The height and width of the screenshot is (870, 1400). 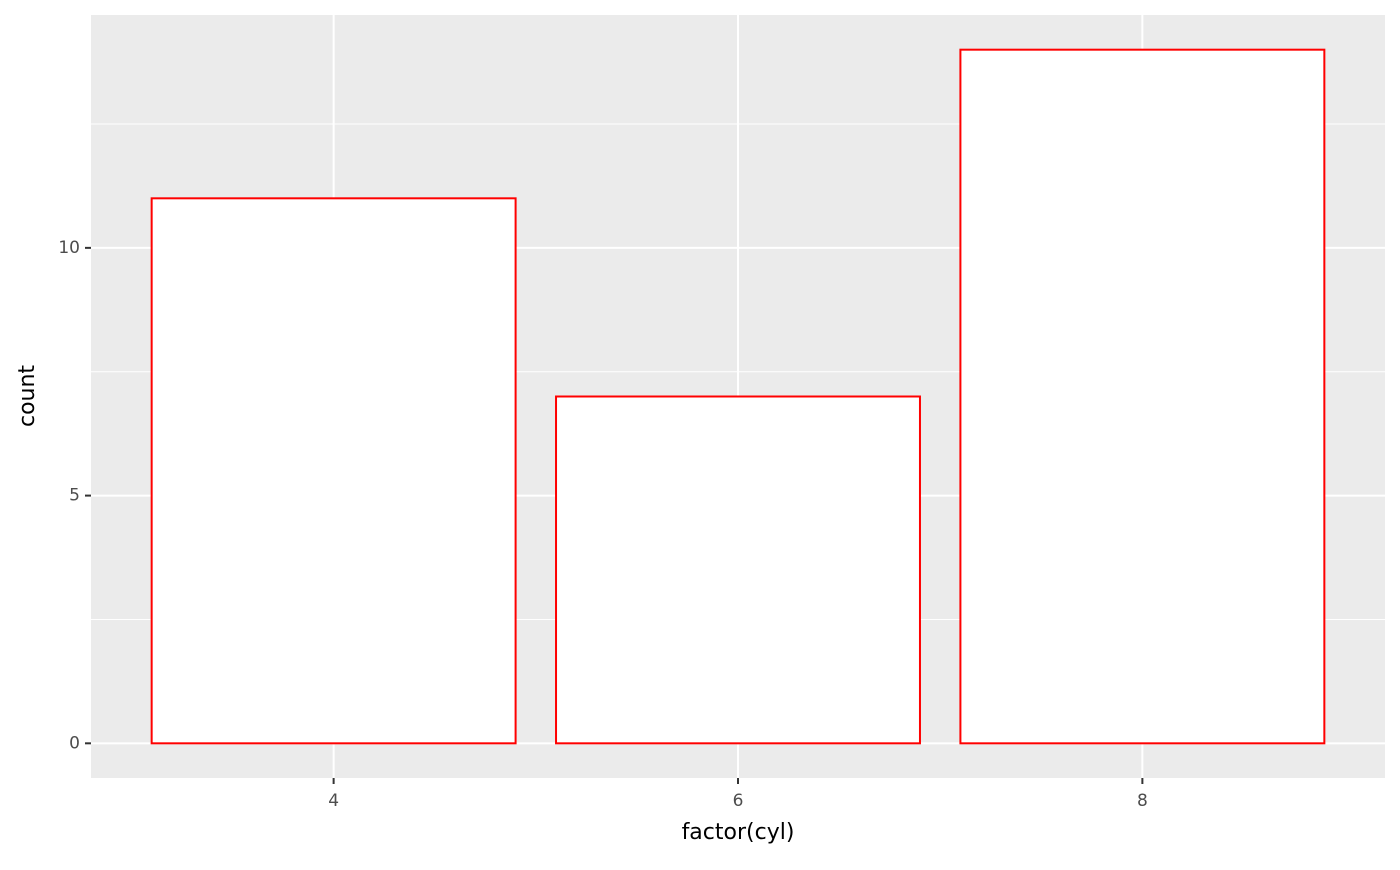 I want to click on x-tick-label: 4, so click(x=333, y=801).